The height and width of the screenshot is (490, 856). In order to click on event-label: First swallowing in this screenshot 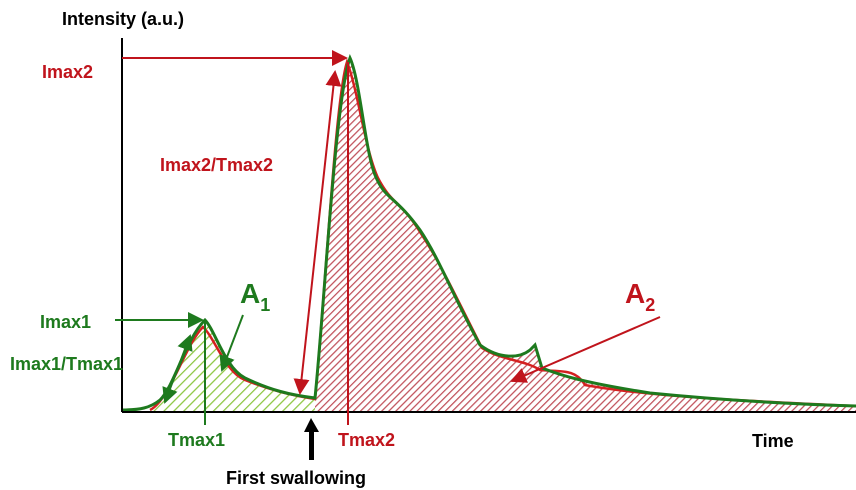, I will do `click(296, 478)`.